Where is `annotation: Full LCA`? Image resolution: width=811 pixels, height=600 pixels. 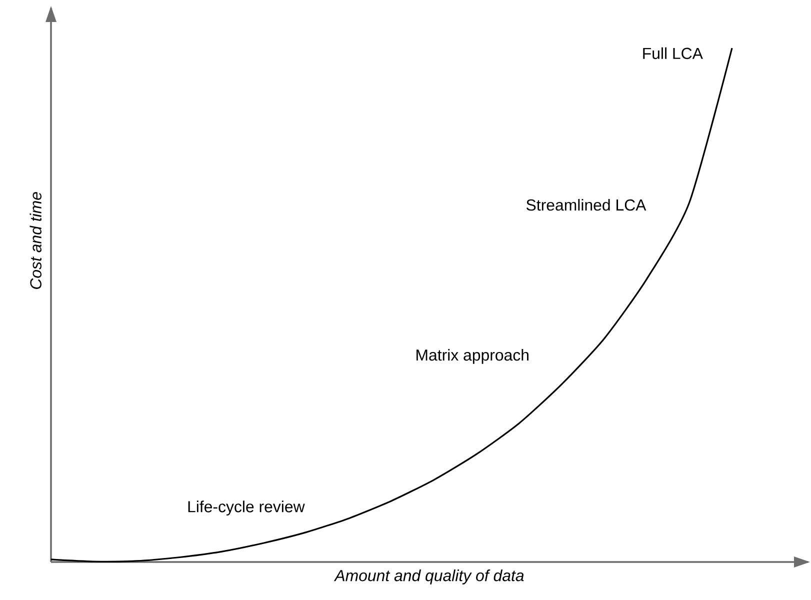 annotation: Full LCA is located at coordinates (673, 53).